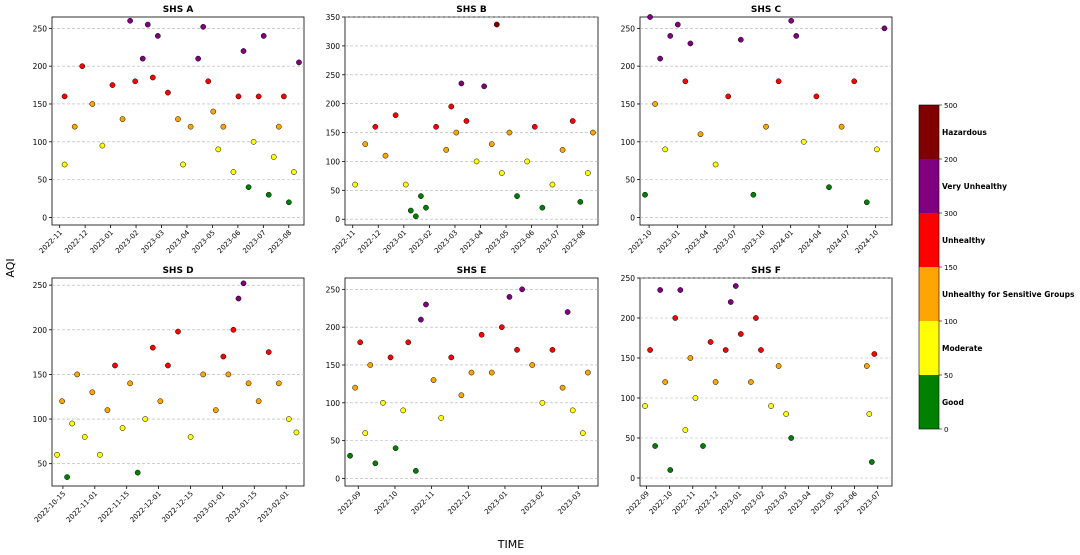 This screenshot has height=555, width=1080. What do you see at coordinates (178, 10) in the screenshot?
I see `subplot-title: SHS A` at bounding box center [178, 10].